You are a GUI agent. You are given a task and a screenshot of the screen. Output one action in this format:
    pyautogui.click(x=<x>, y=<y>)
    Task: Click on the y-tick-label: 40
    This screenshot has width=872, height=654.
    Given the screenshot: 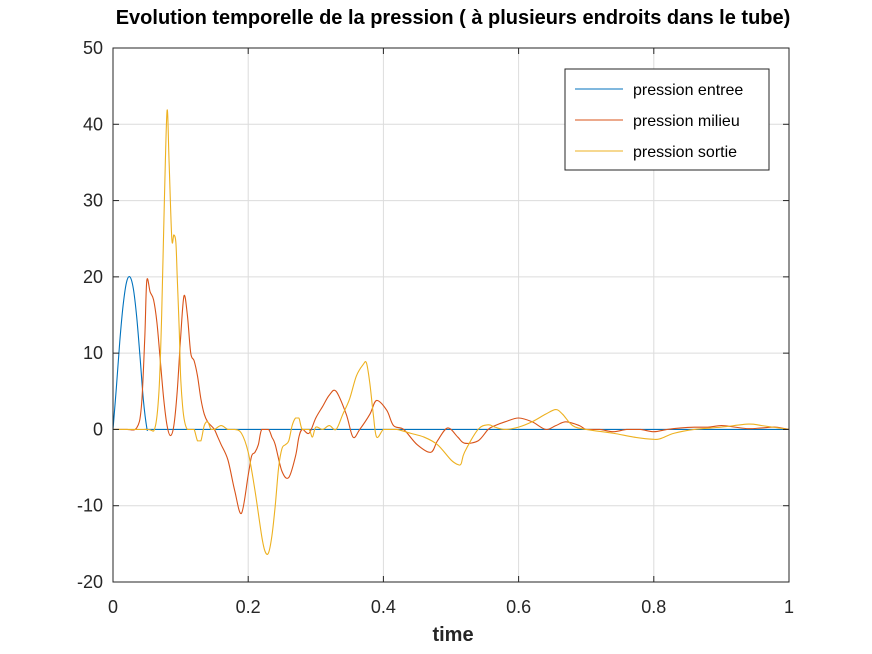 What is the action you would take?
    pyautogui.click(x=93, y=124)
    